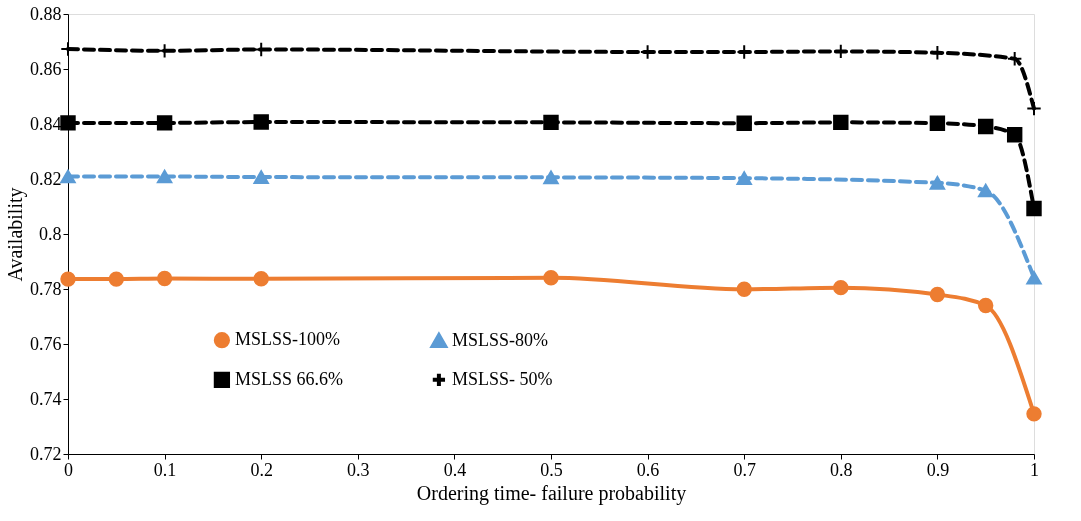  I want to click on x-tick-label: 0.1, so click(165, 469).